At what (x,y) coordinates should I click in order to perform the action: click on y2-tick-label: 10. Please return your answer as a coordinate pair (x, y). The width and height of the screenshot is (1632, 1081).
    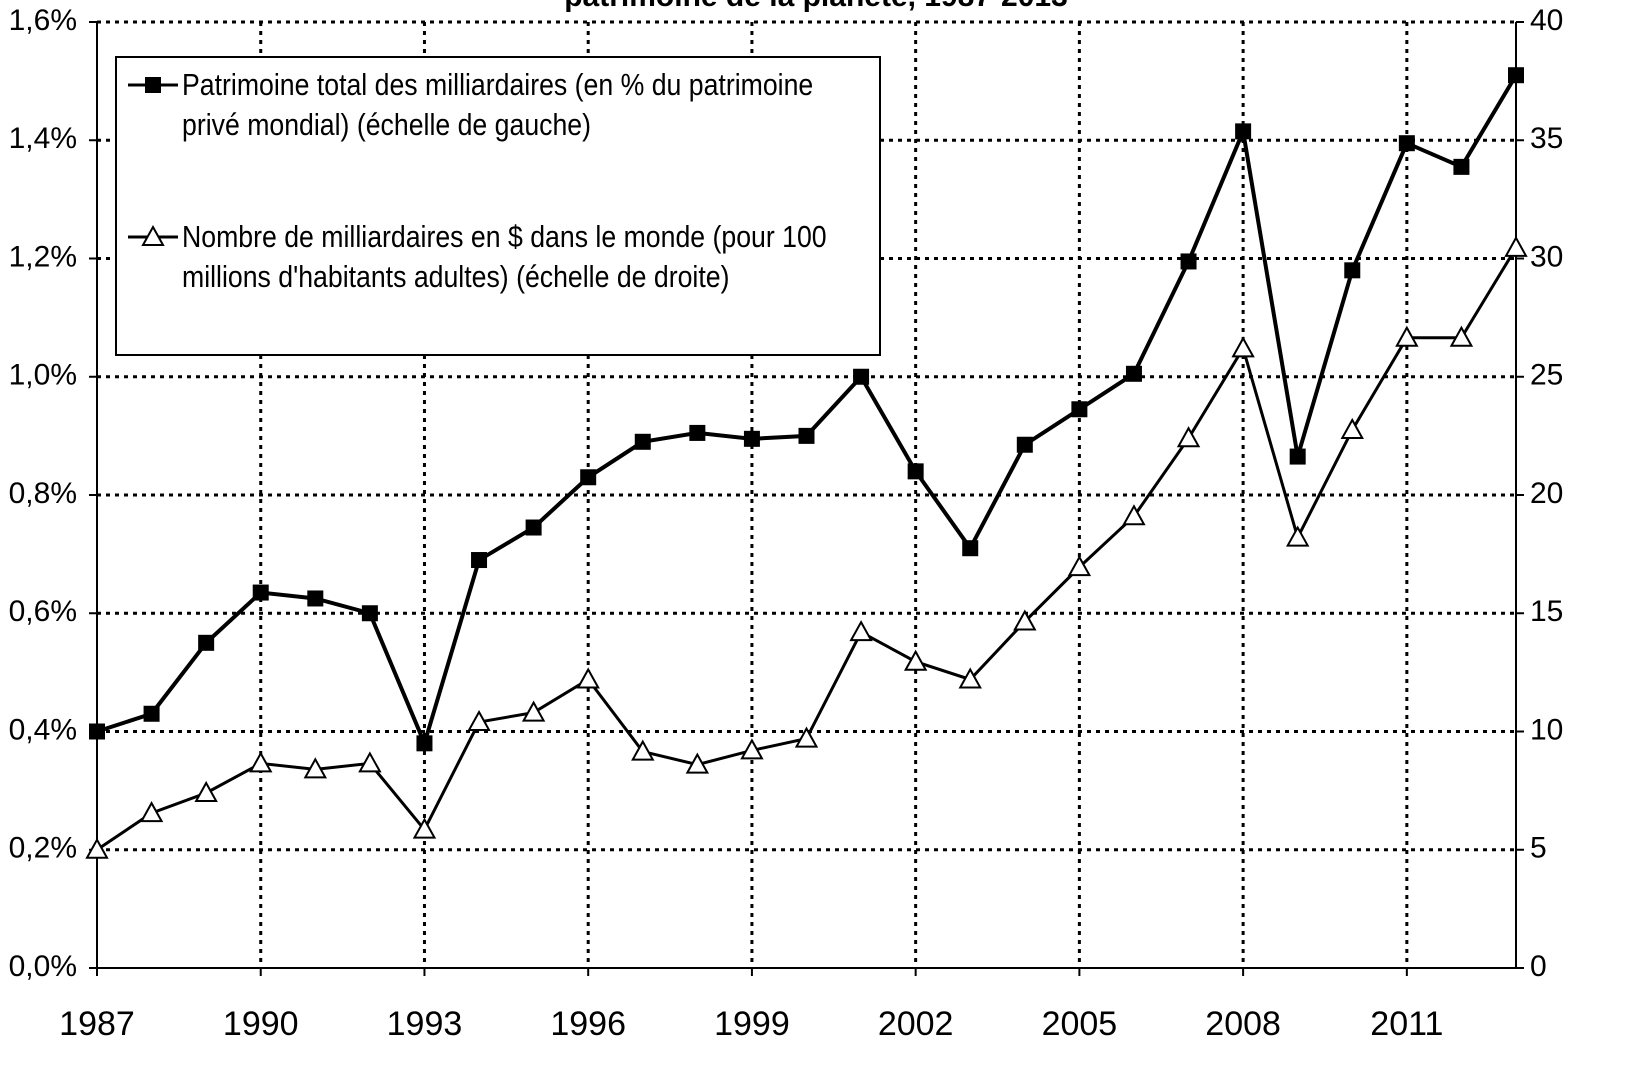
    Looking at the image, I should click on (1546, 729).